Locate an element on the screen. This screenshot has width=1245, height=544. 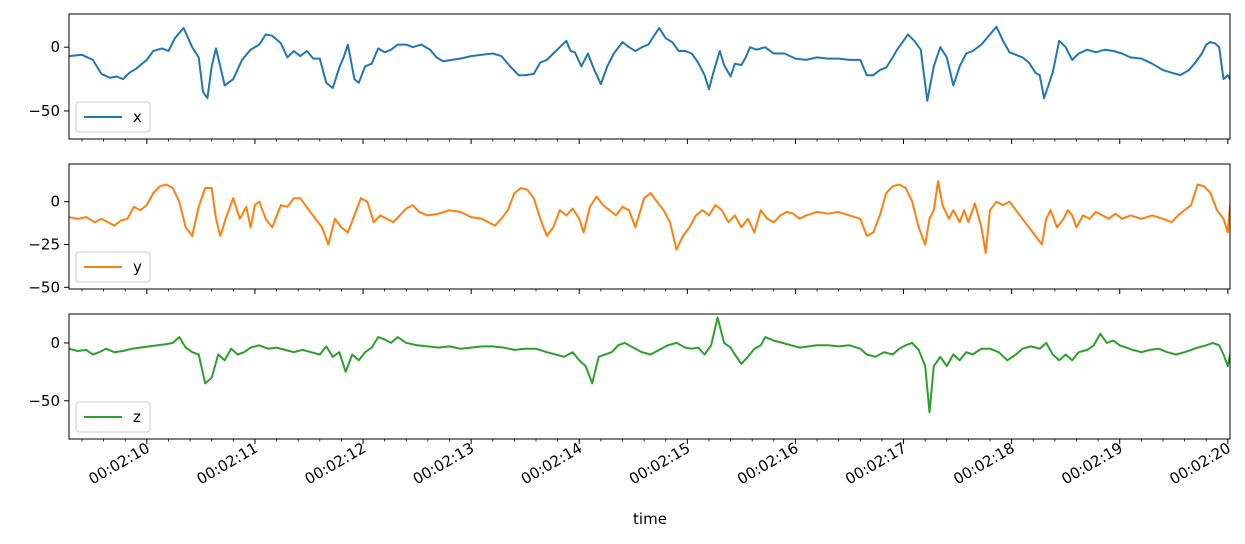
x-tick-label: 00:02:18 is located at coordinates (983, 463).